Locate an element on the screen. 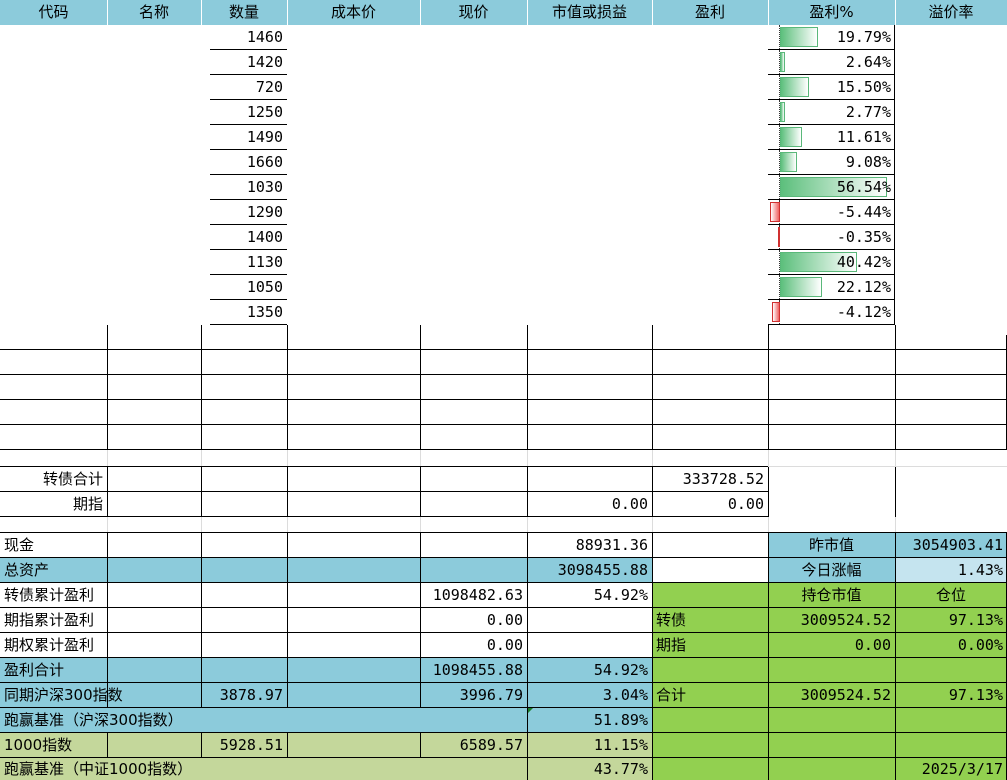  holding-profit-pct: 40.42% is located at coordinates (863, 262).